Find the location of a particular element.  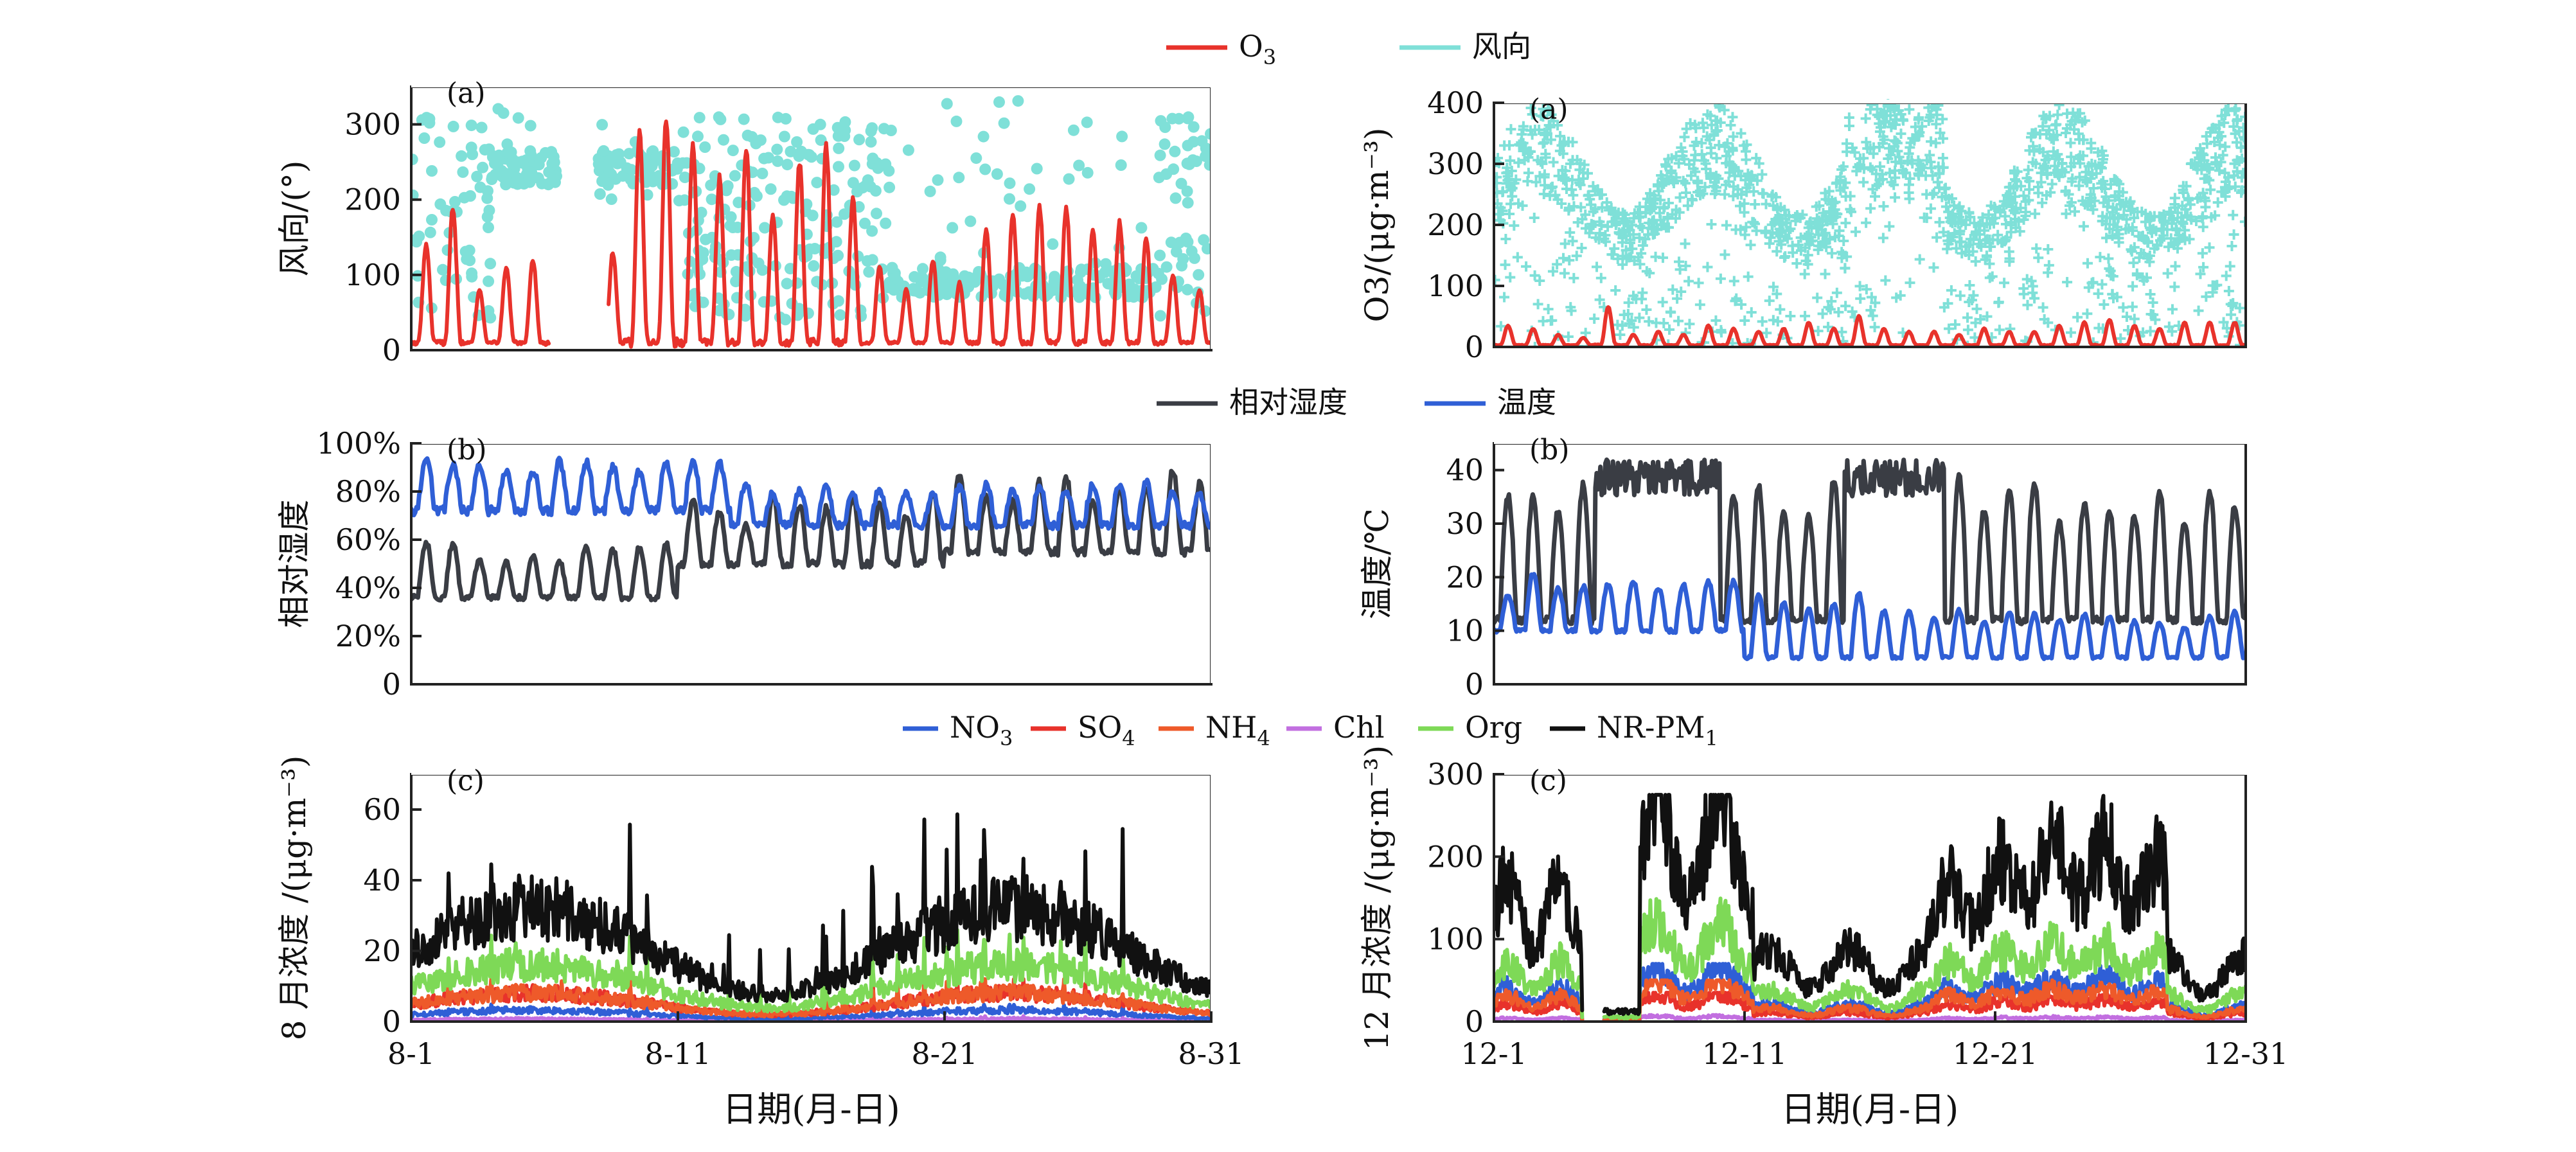

ytick-label-dec_a: 100 is located at coordinates (1456, 286).